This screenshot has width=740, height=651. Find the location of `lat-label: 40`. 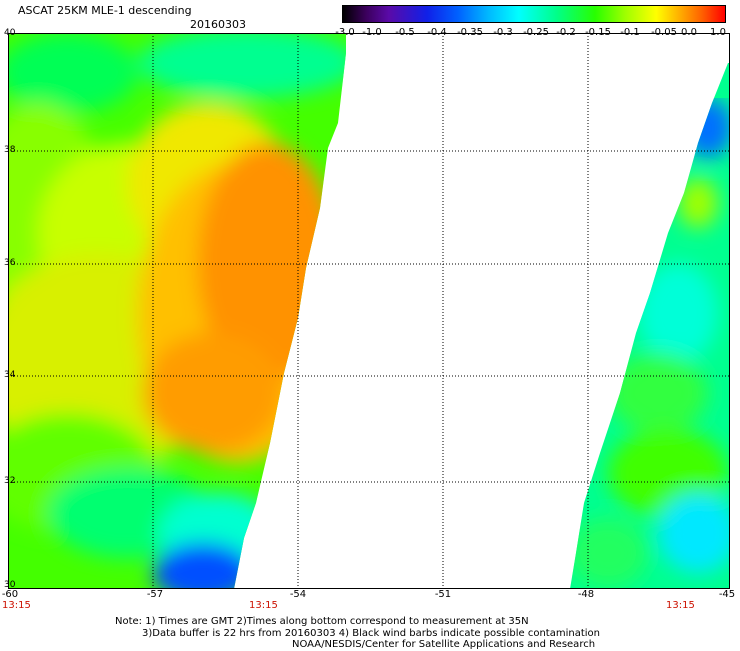

lat-label: 40 is located at coordinates (10, 33).